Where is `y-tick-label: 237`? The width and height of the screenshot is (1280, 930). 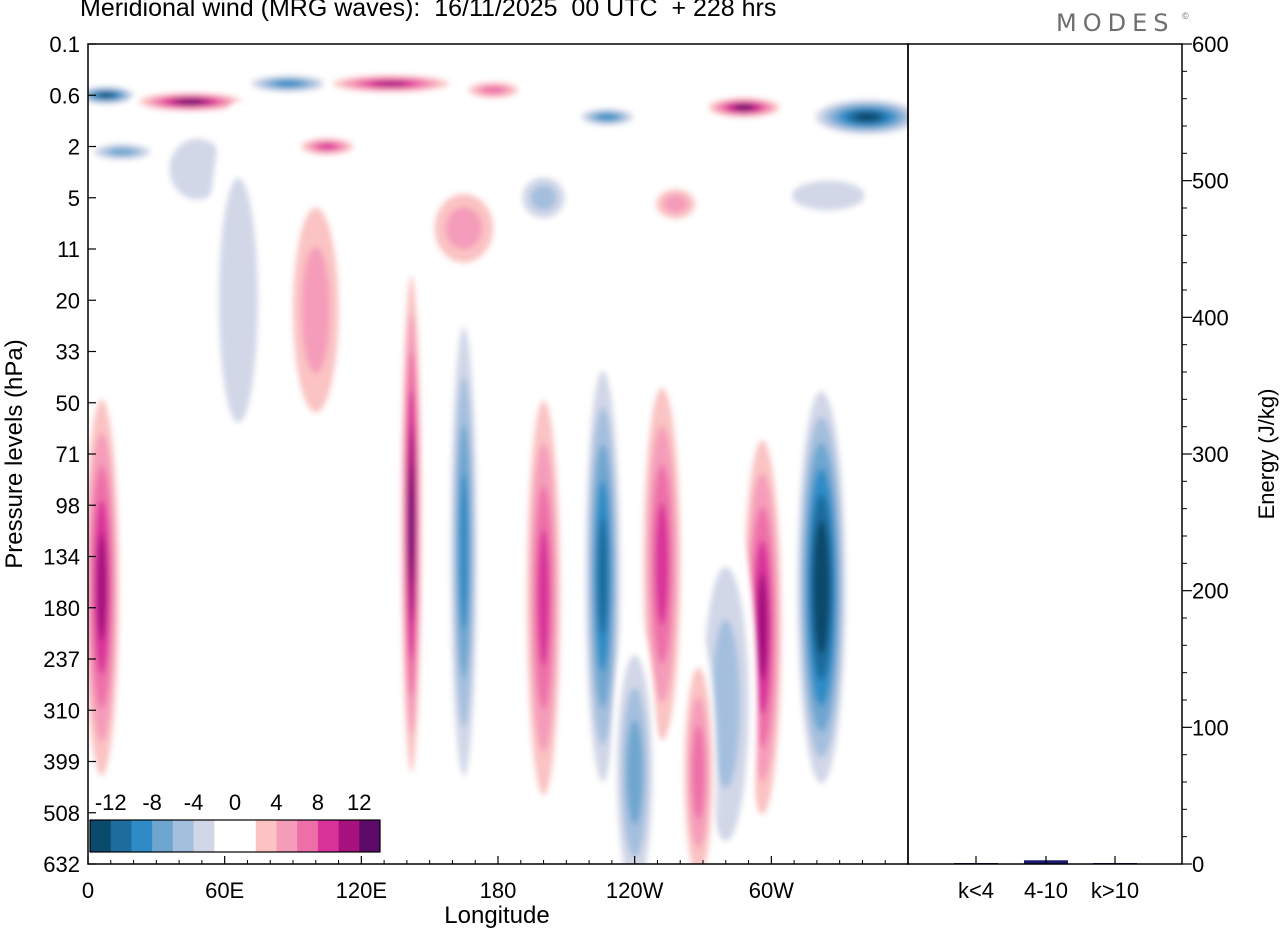
y-tick-label: 237 is located at coordinates (61, 659).